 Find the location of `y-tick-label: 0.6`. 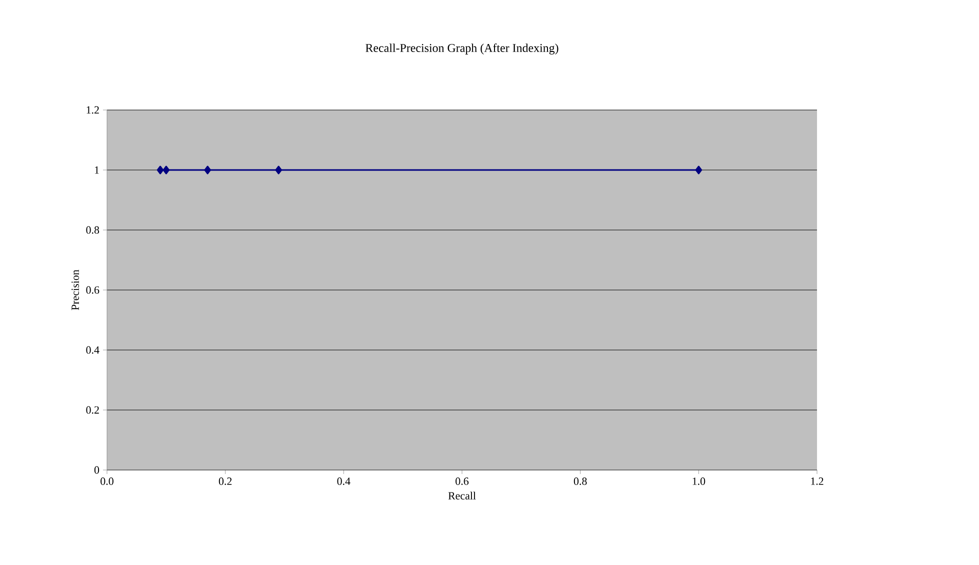

y-tick-label: 0.6 is located at coordinates (93, 290).